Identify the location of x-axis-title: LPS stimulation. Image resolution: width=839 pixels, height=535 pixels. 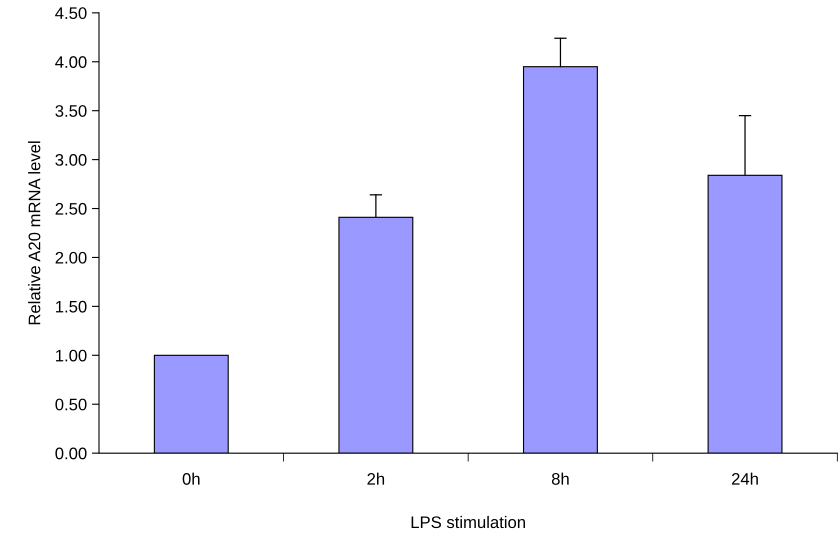
(468, 522).